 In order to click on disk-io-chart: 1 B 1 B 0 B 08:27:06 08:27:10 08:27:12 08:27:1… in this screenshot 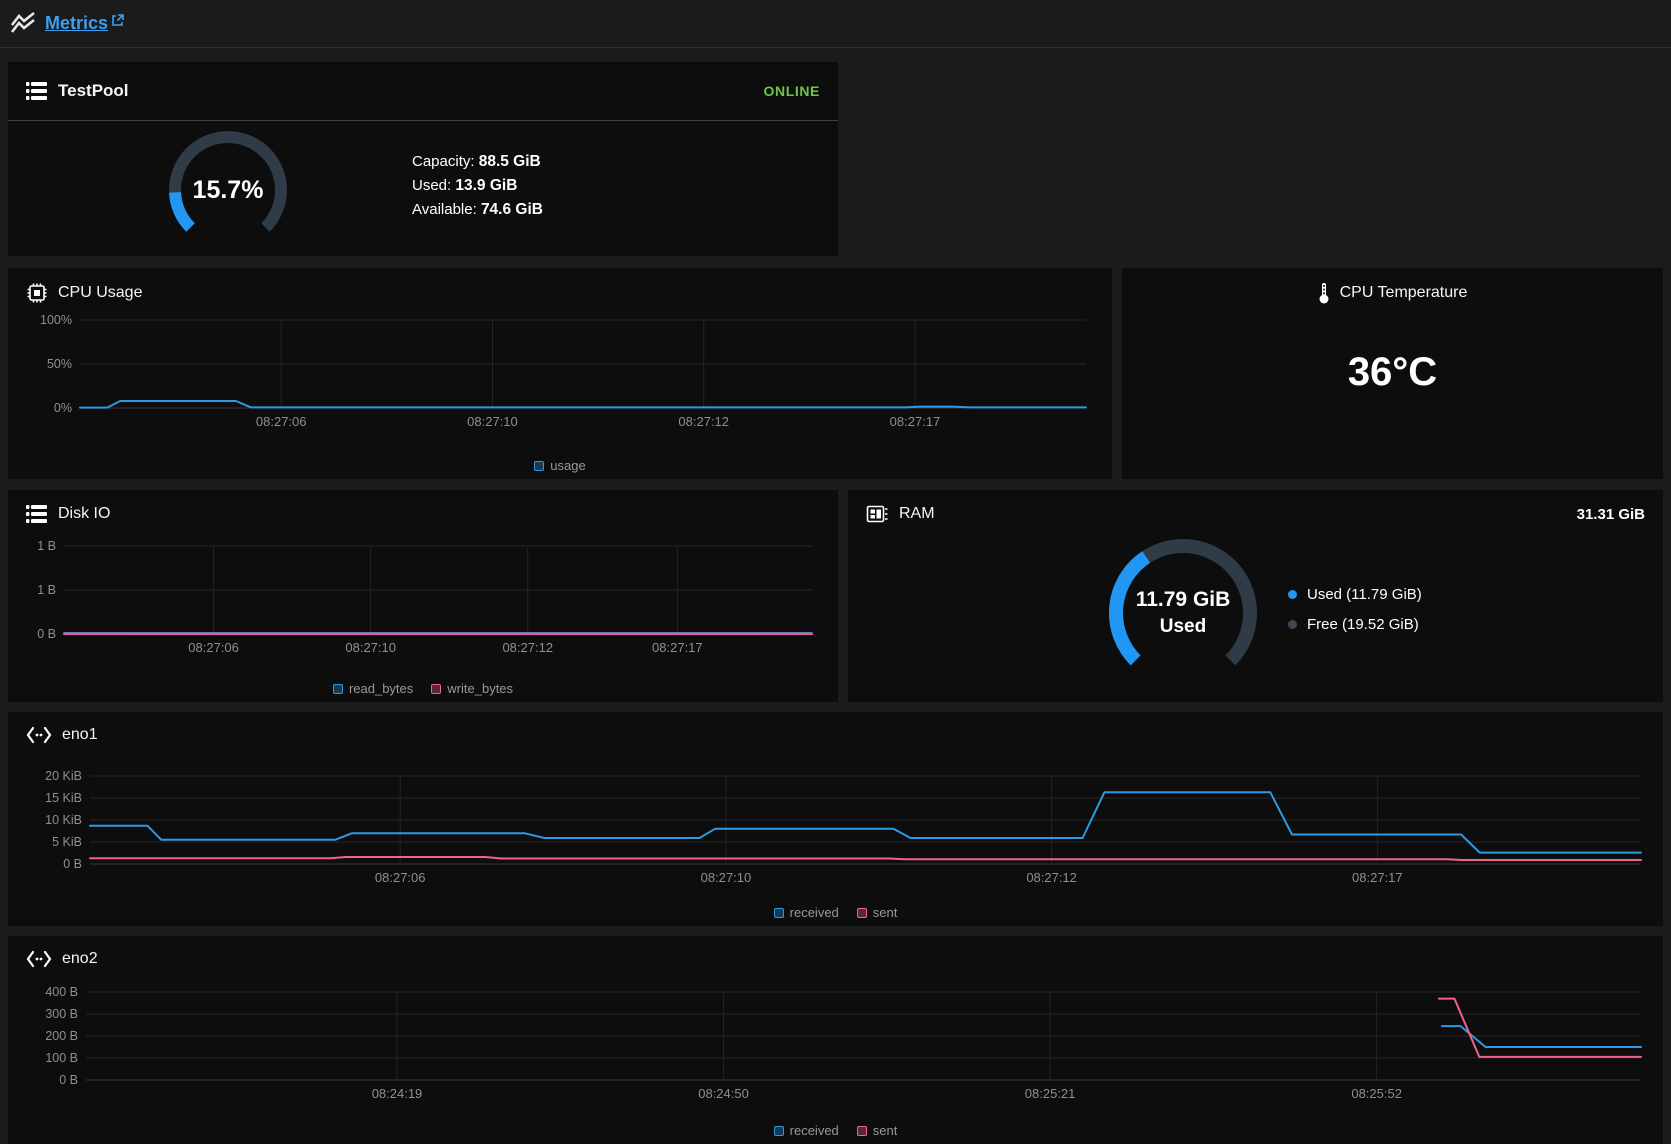, I will do `click(423, 599)`.